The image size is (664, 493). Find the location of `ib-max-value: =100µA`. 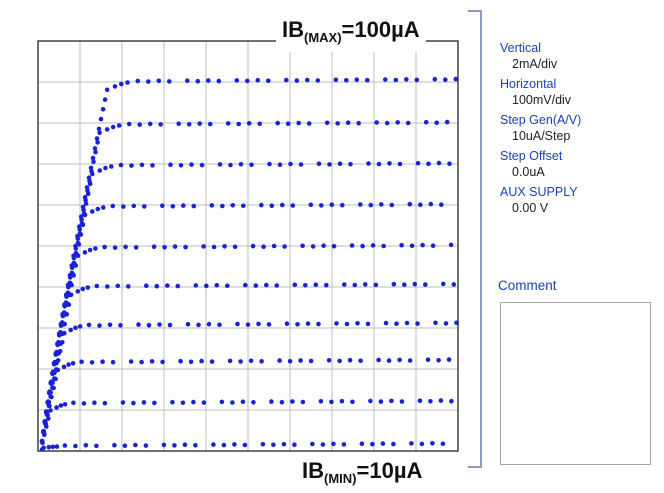

ib-max-value: =100µA is located at coordinates (380, 29).